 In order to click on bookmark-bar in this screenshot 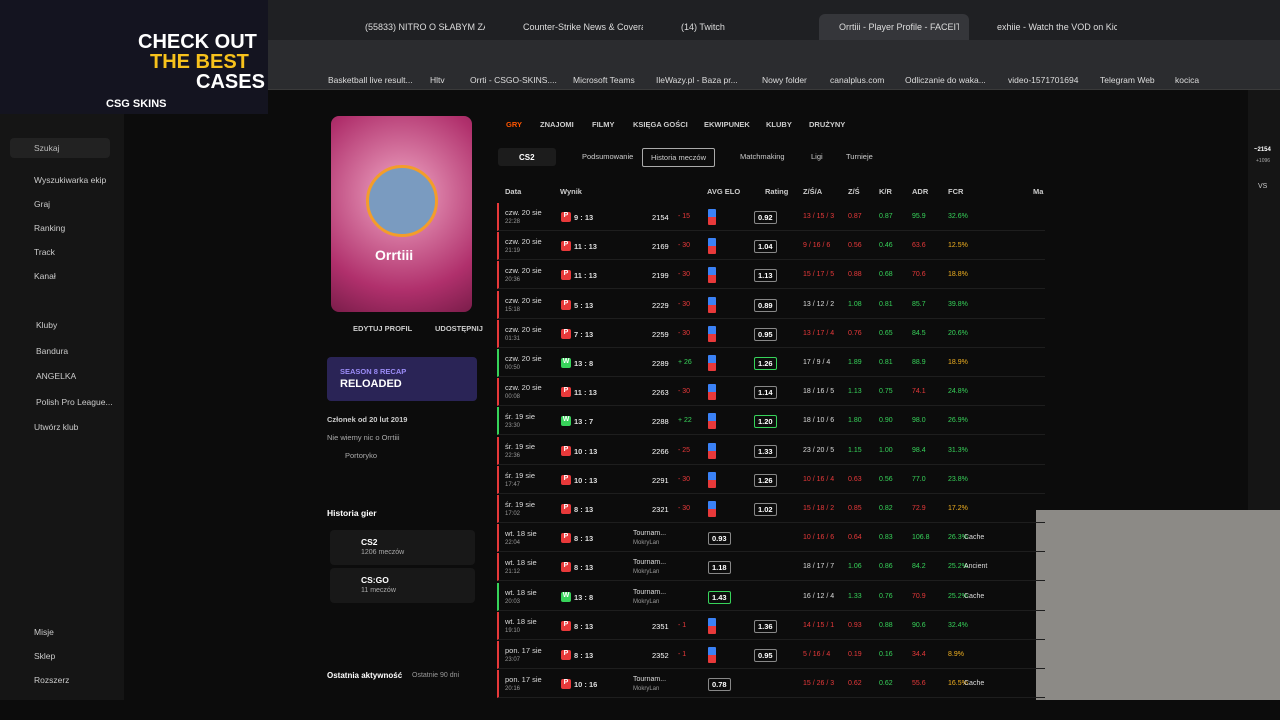, I will do `click(640, 81)`.